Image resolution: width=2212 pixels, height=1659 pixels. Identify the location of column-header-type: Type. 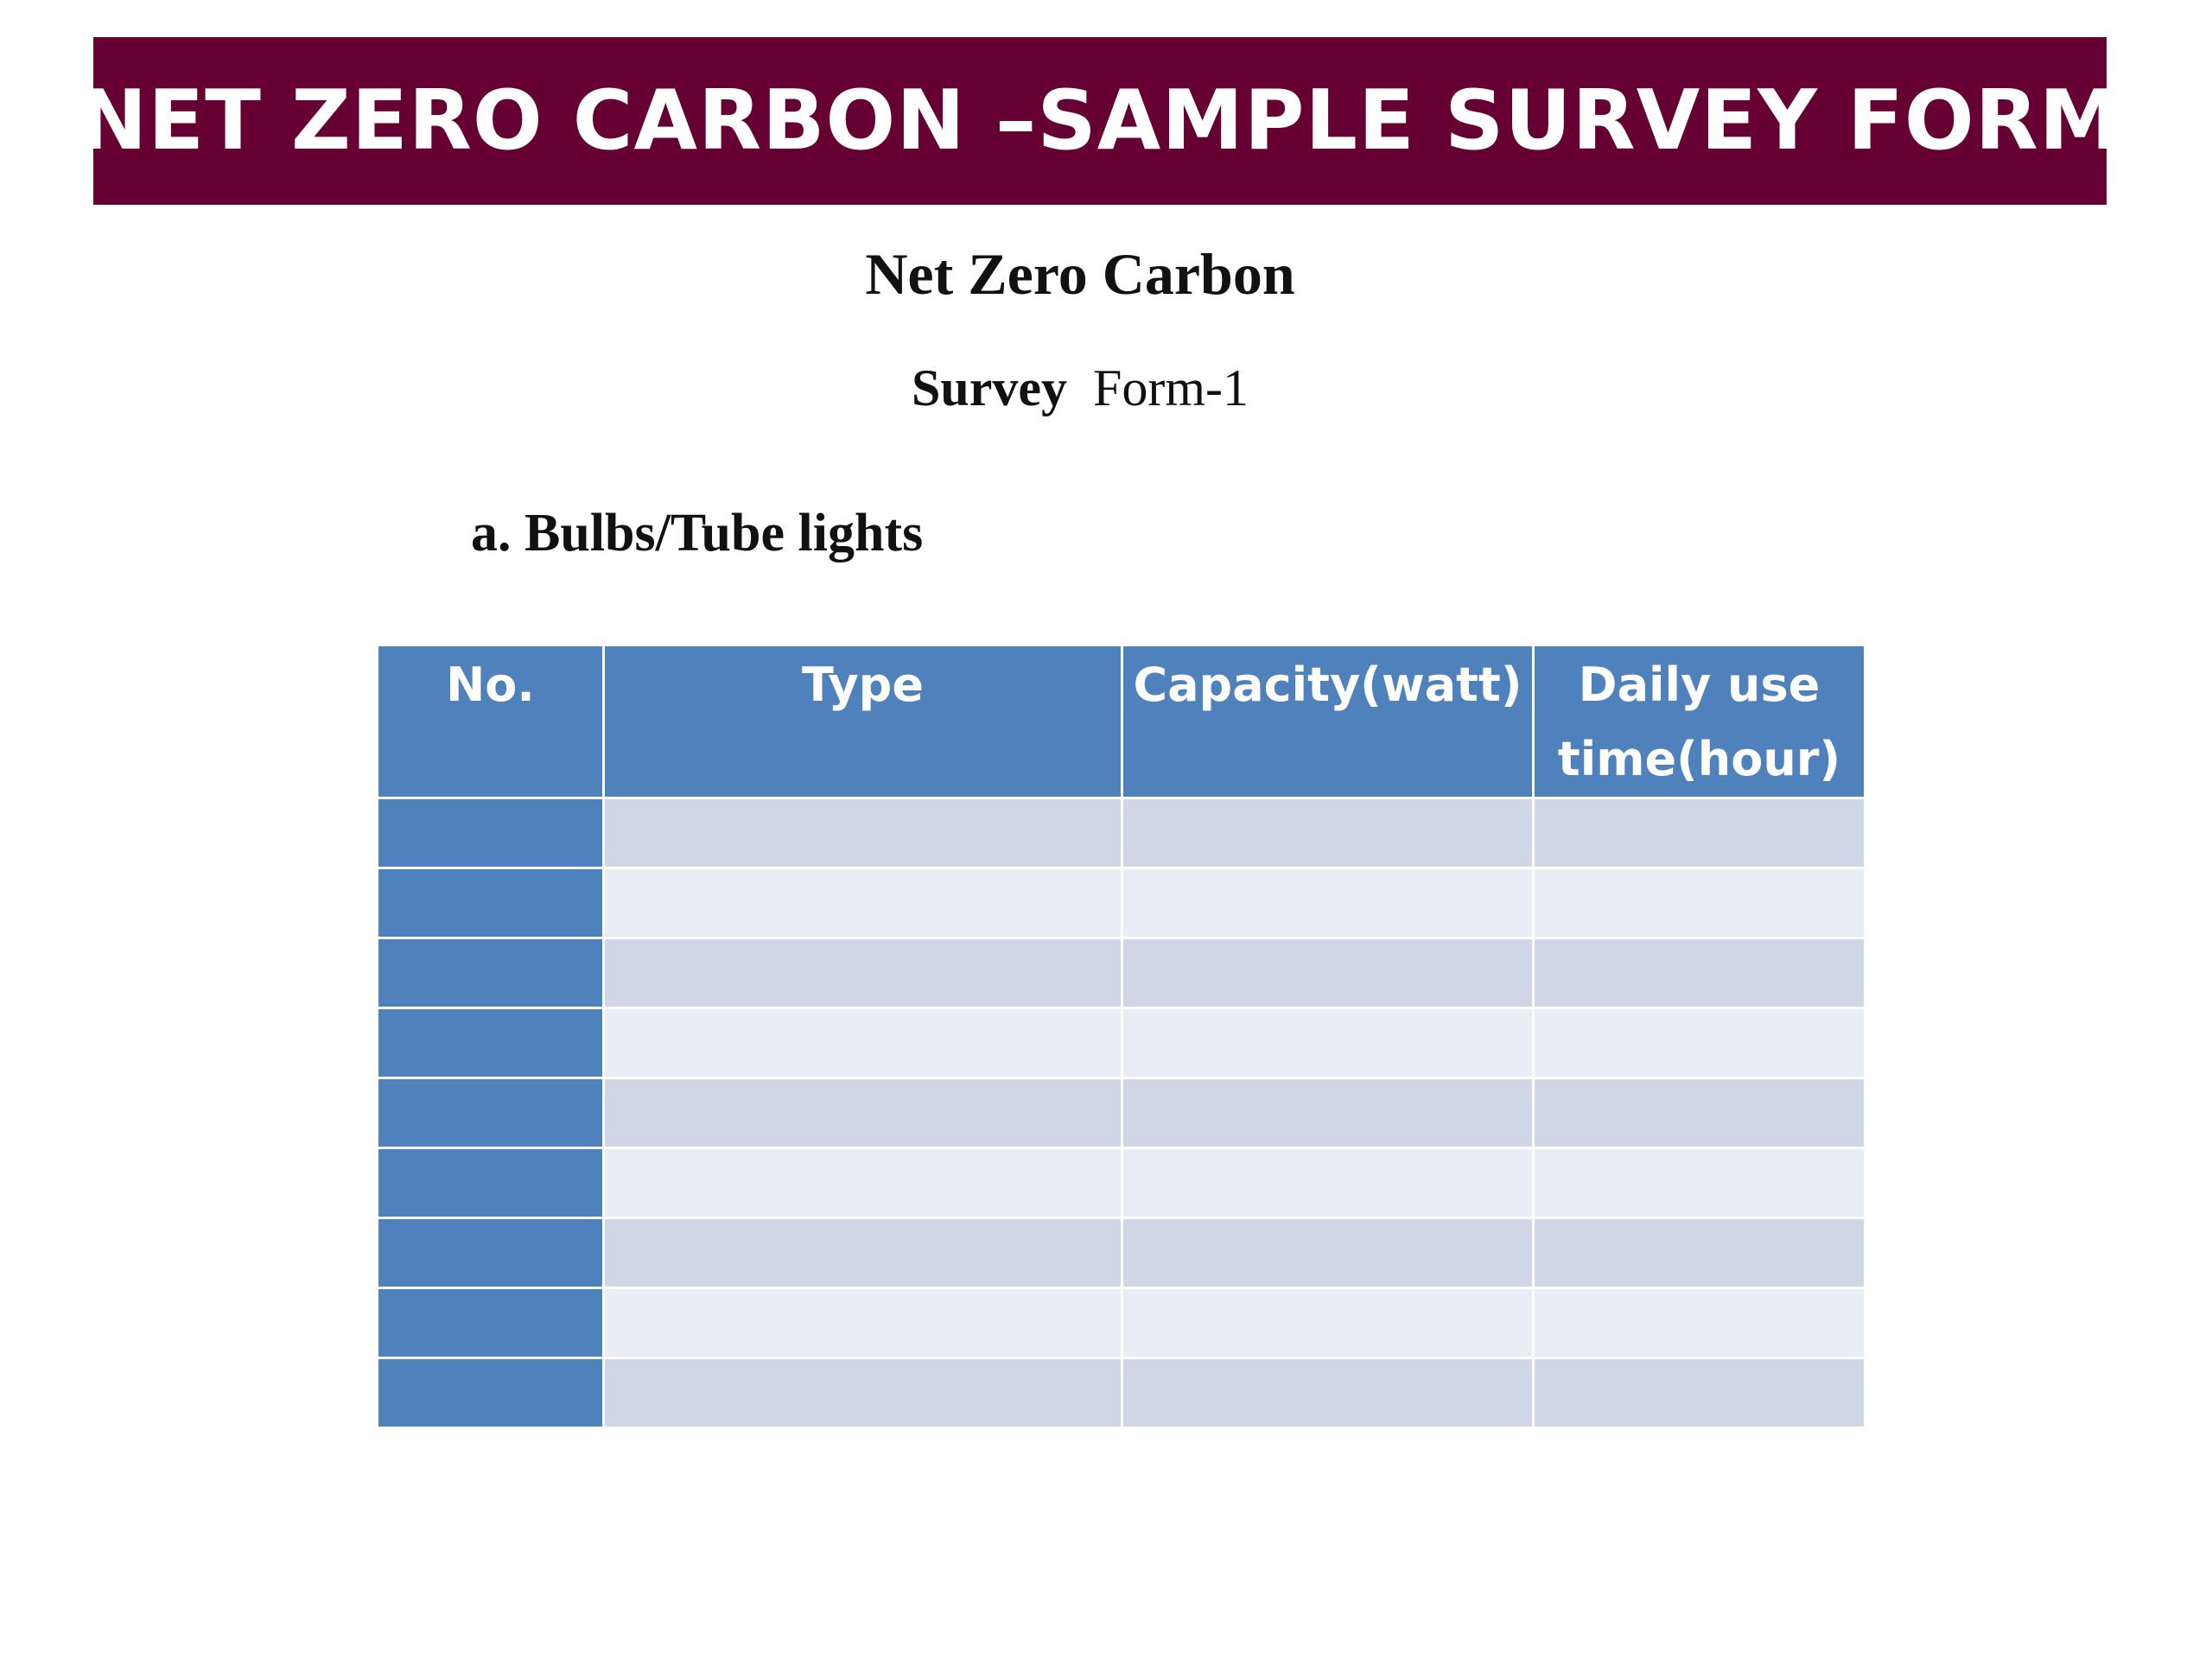
(862, 721).